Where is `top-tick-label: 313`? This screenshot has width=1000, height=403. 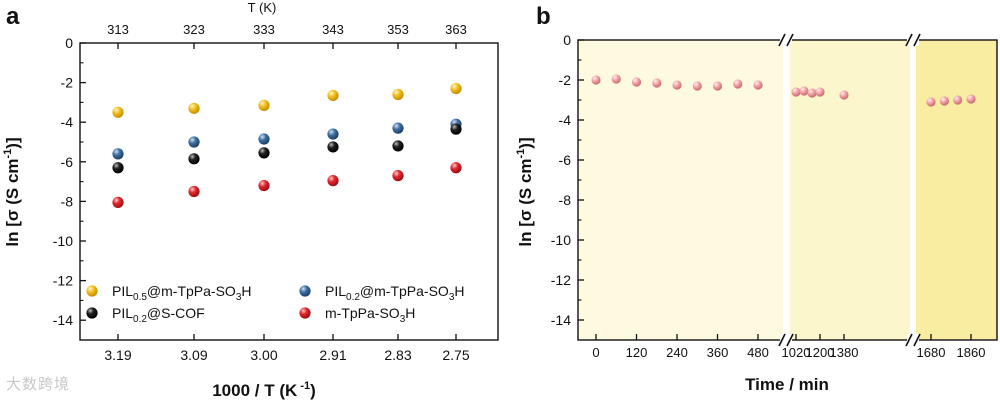 top-tick-label: 313 is located at coordinates (118, 29).